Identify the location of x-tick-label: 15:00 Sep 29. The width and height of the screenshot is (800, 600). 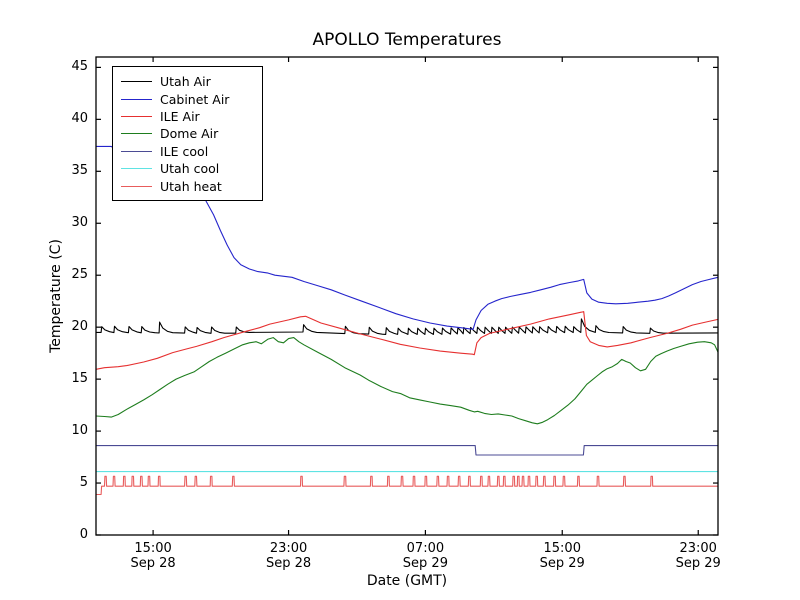
(562, 556).